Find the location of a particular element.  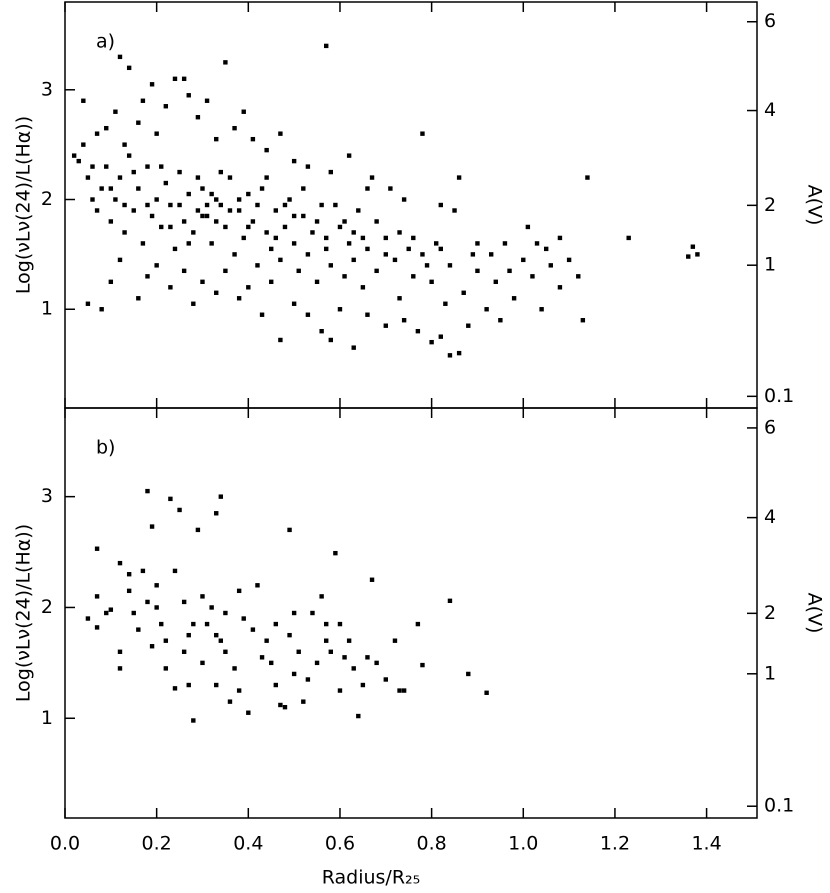

y2-tick-label: 0.1 is located at coordinates (779, 806).